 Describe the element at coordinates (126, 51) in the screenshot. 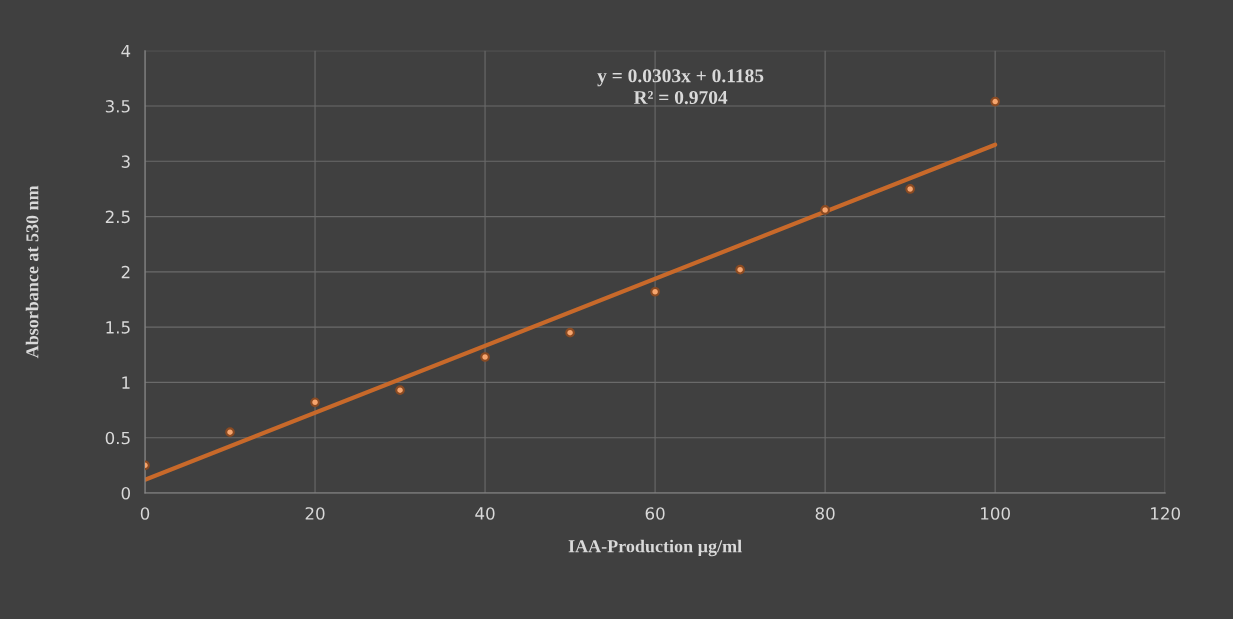

I see `y-tick-label: 4` at that location.